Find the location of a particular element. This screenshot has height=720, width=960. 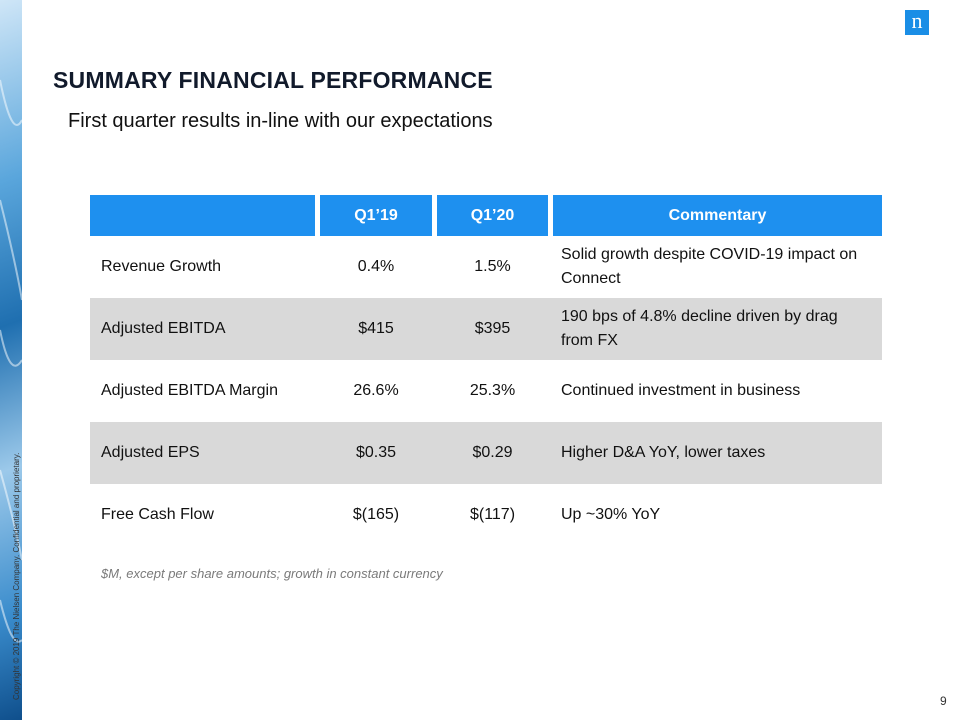

table-cell: Continued investment in business is located at coordinates (681, 390).